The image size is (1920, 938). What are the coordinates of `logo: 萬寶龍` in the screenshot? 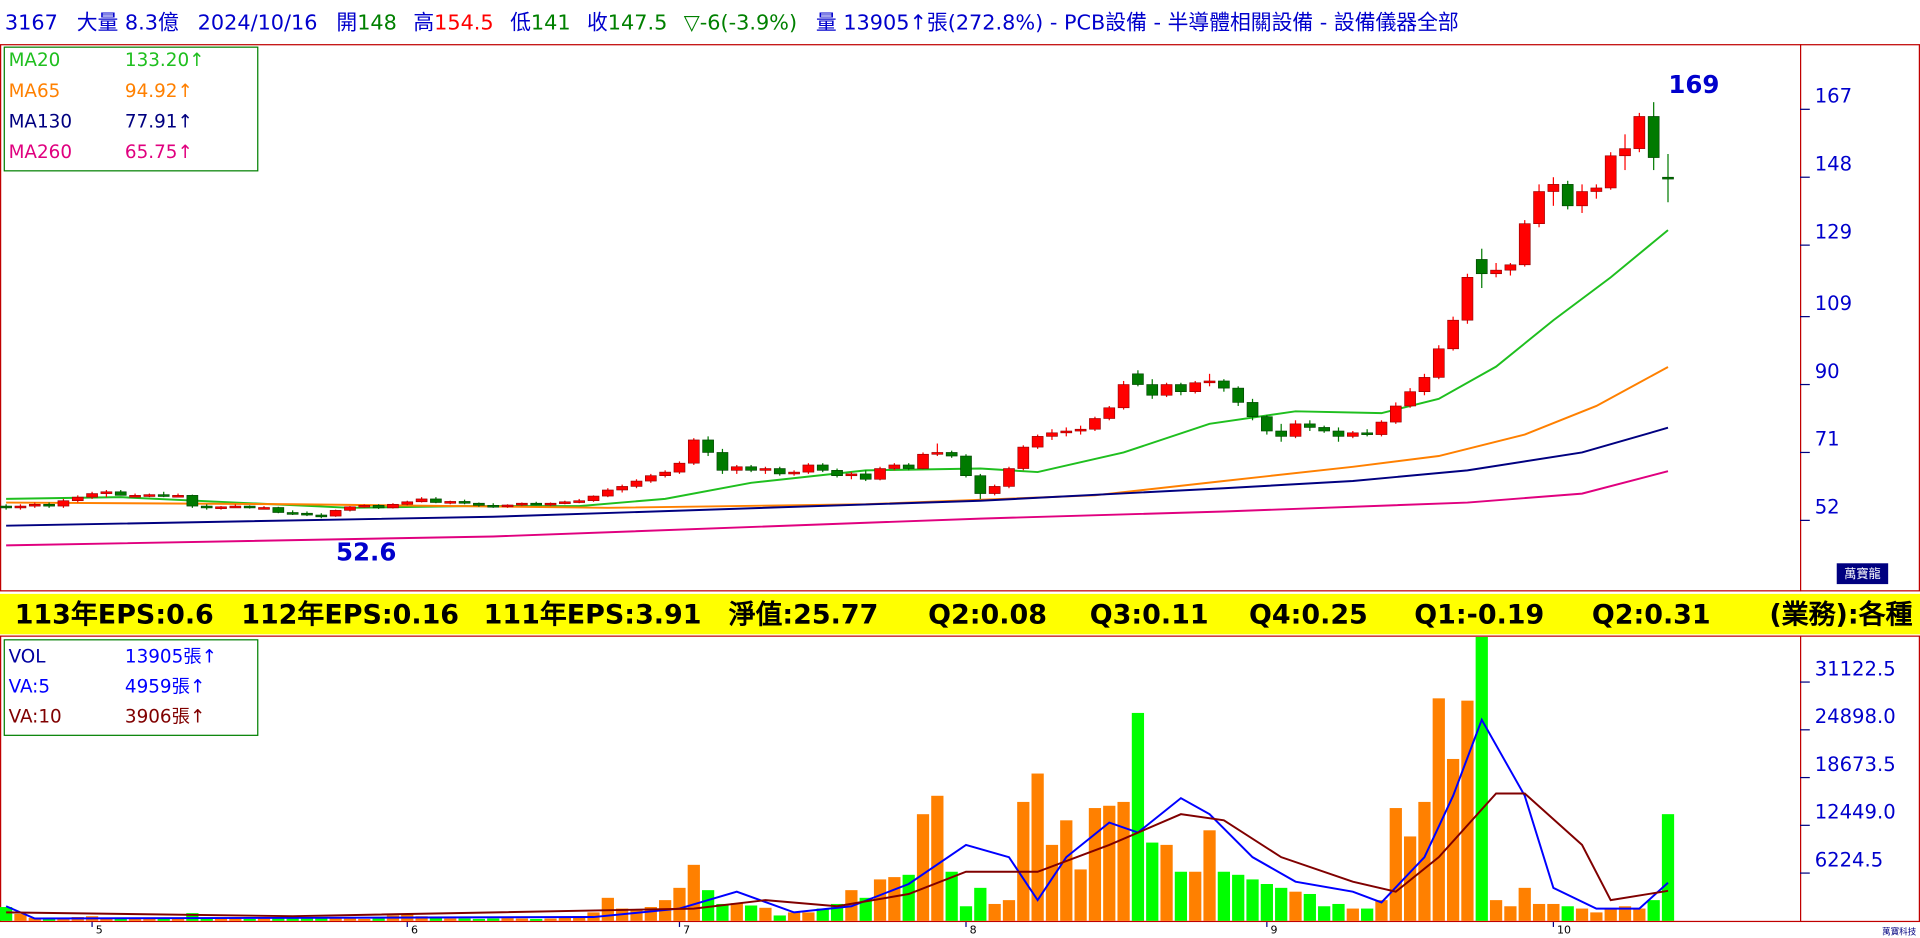 It's located at (1862, 573).